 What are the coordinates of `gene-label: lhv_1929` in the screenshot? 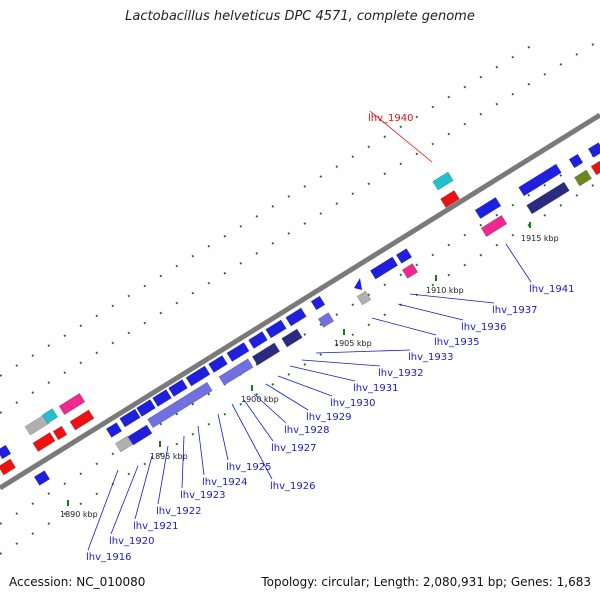 It's located at (328, 417).